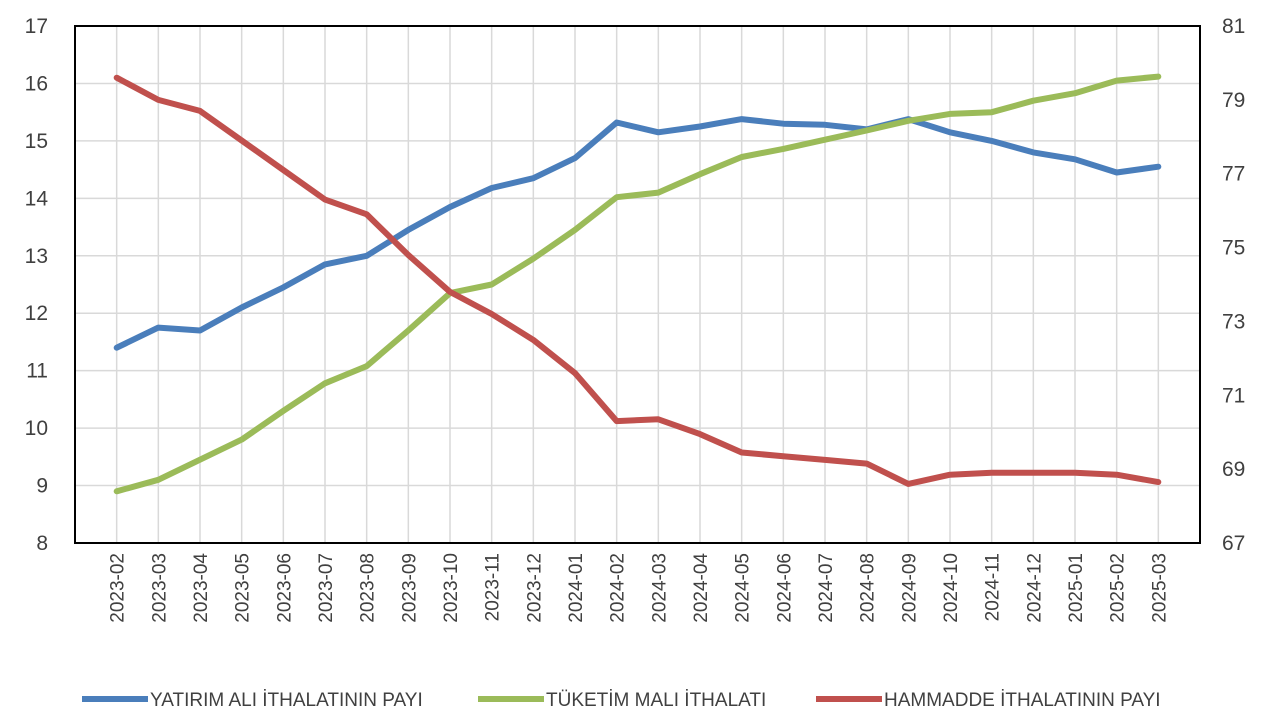 This screenshot has height=720, width=1280. What do you see at coordinates (284, 588) in the screenshot?
I see `x-tick-label: 2023-06` at bounding box center [284, 588].